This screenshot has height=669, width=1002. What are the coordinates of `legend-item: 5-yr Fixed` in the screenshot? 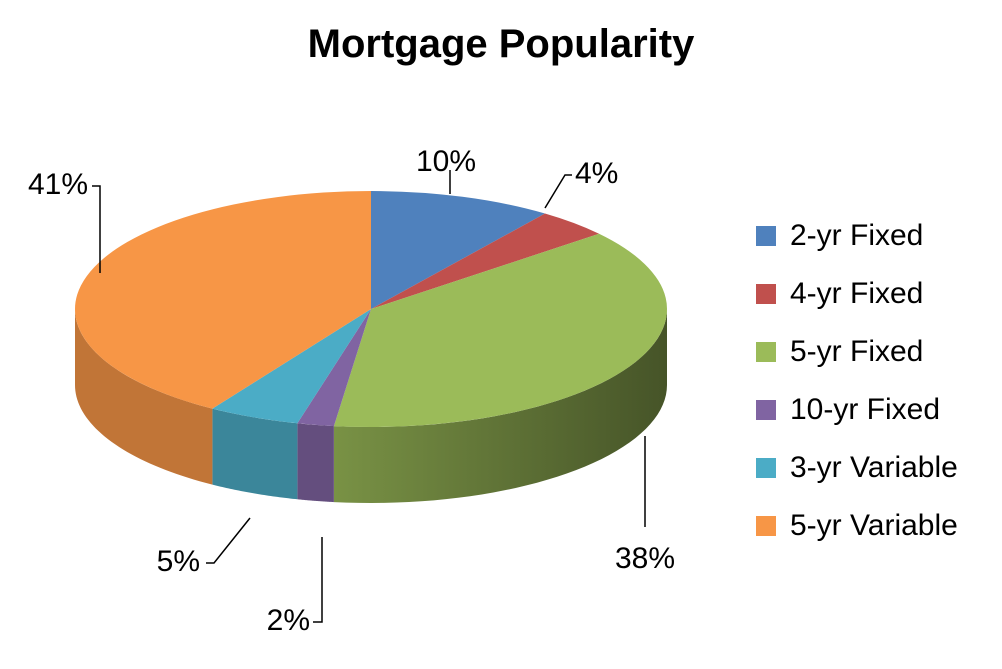 It's located at (857, 352).